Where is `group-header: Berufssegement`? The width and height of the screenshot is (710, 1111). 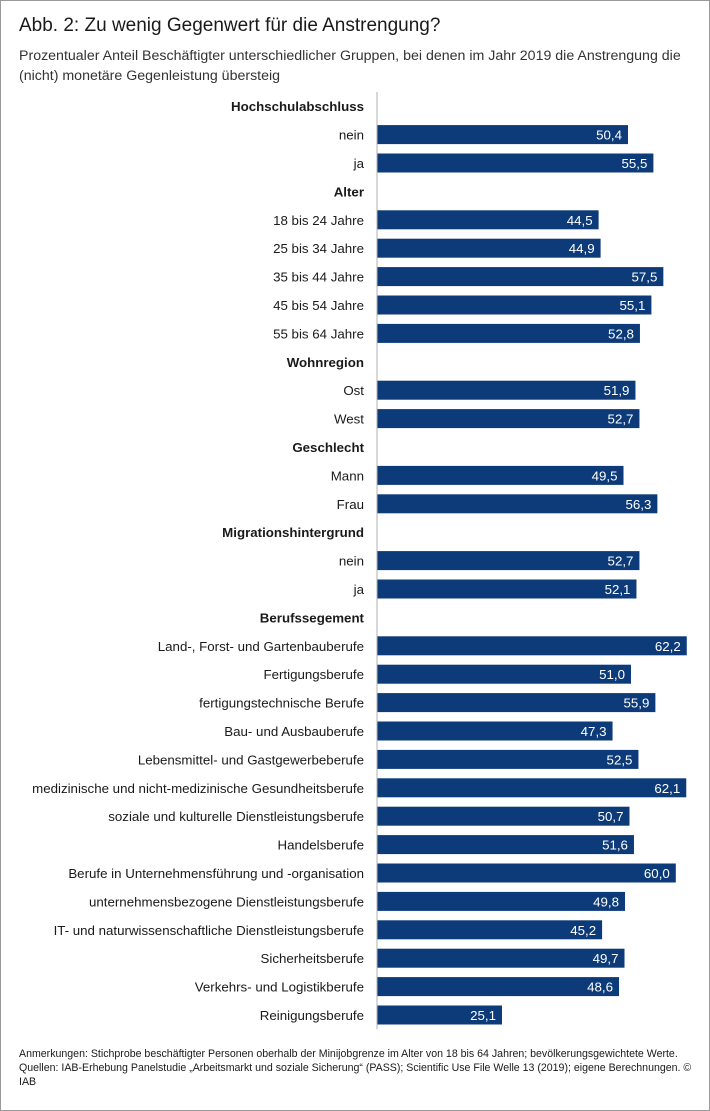
group-header: Berufssegement is located at coordinates (312, 617).